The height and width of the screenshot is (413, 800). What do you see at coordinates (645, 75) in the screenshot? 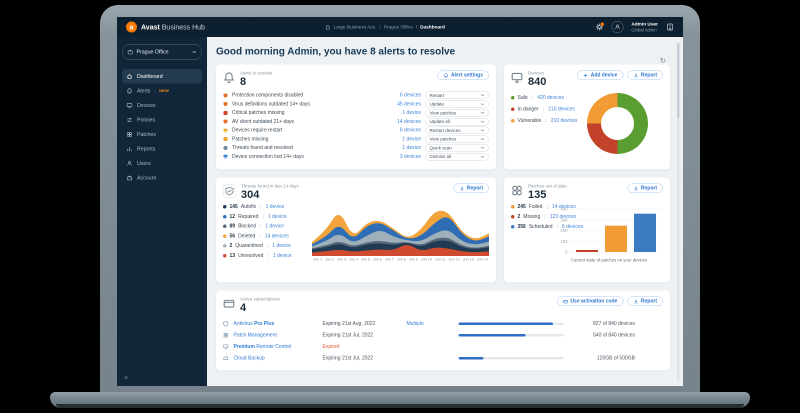
I see `devices-report-button: Report` at bounding box center [645, 75].